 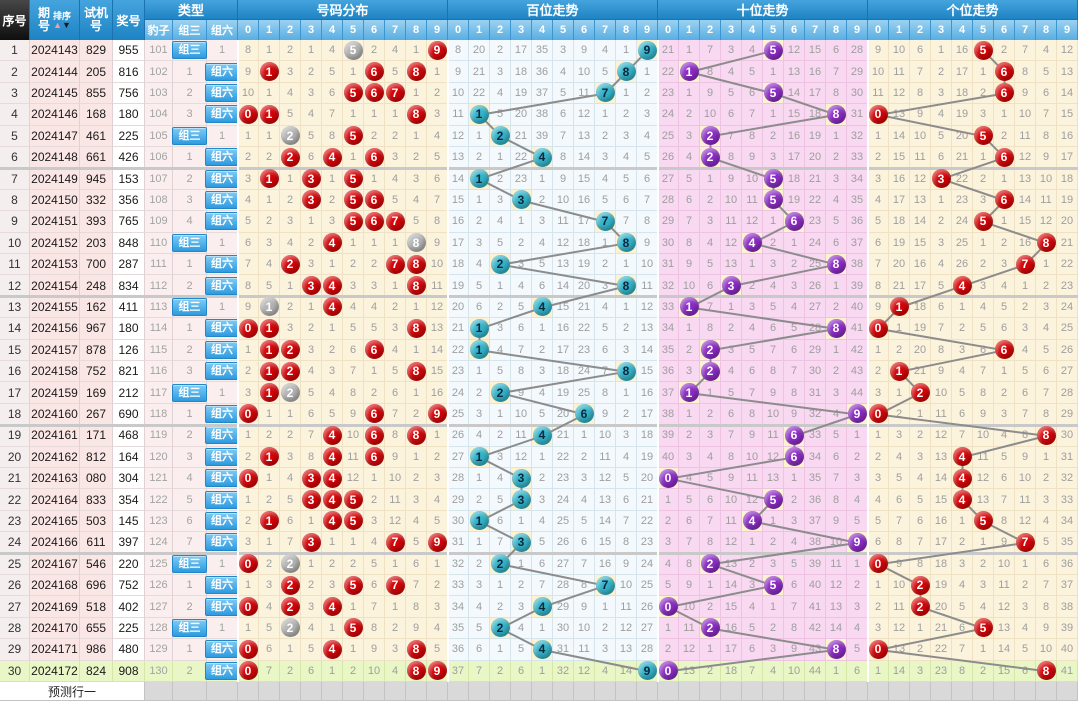 What do you see at coordinates (1067, 414) in the screenshot?
I see `units-cell: 29` at bounding box center [1067, 414].